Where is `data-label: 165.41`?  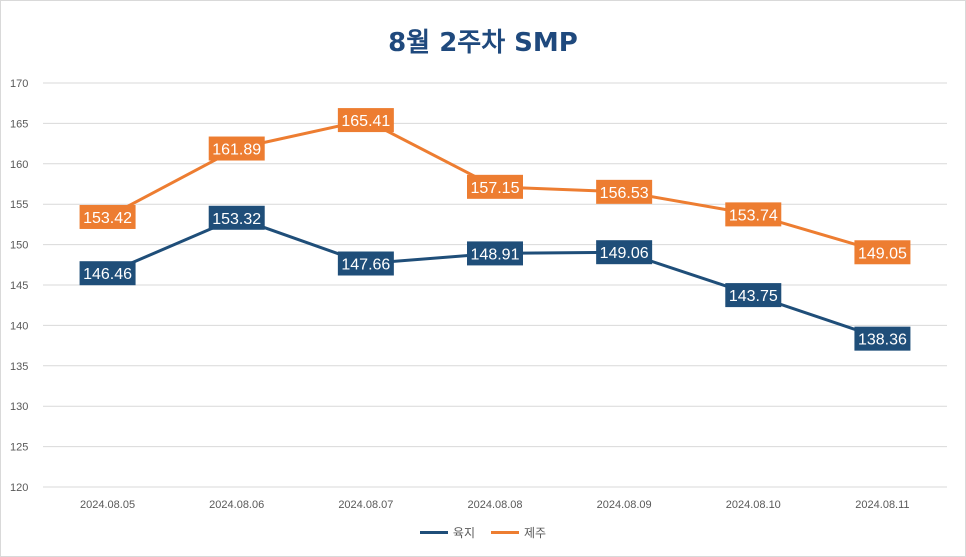
data-label: 165.41 is located at coordinates (365, 121).